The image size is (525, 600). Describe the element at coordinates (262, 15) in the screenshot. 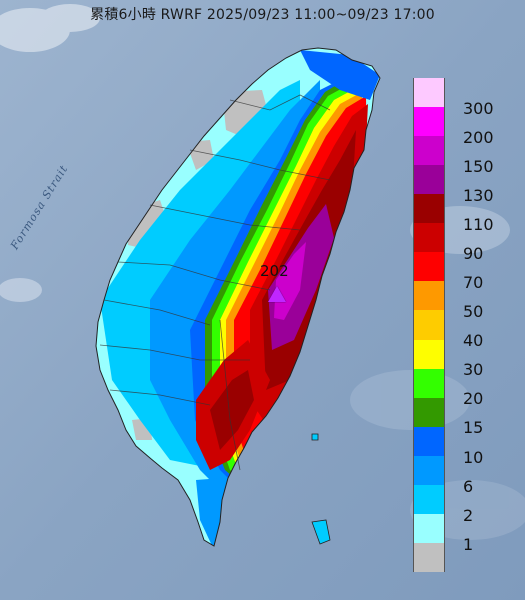

I see `map-title: 累積6小時 RWRF 2025/09/23 11:00~09/23 17:00` at that location.